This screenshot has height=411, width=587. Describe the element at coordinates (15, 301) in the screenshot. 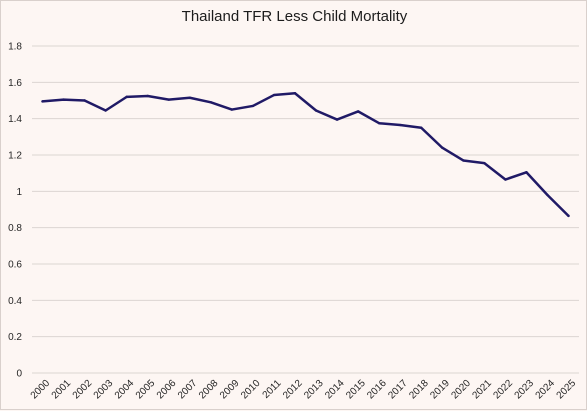

I see `y-tick-label: 0.4` at that location.